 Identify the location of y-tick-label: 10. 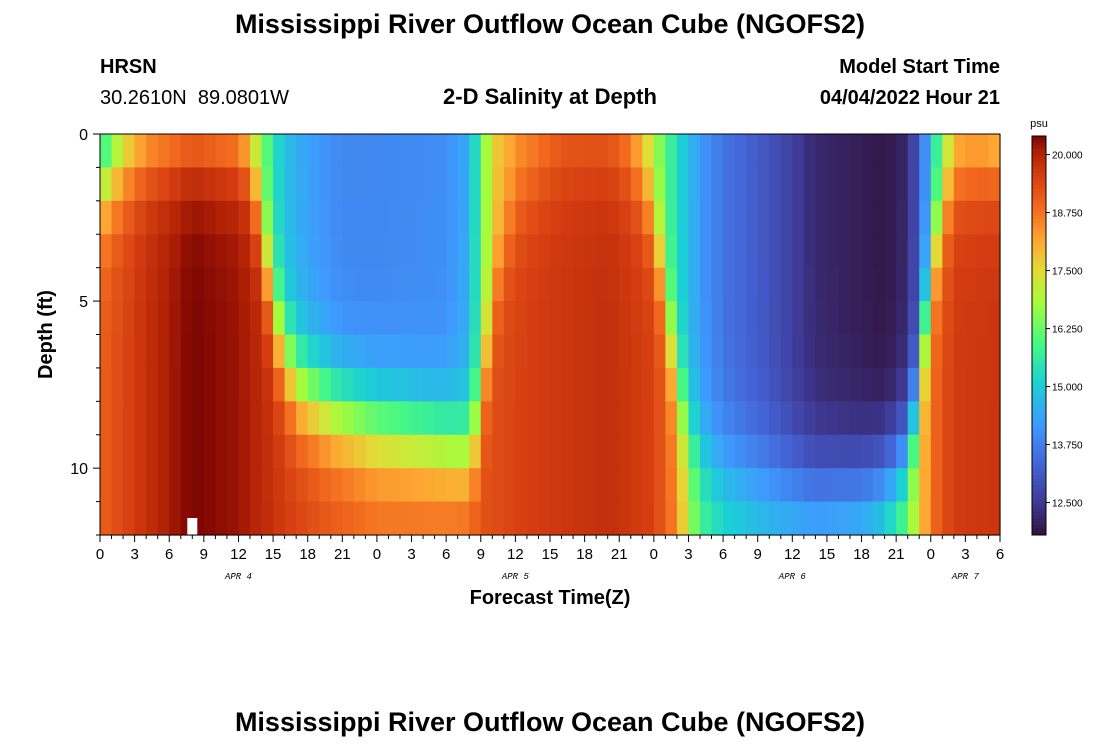
(79, 469).